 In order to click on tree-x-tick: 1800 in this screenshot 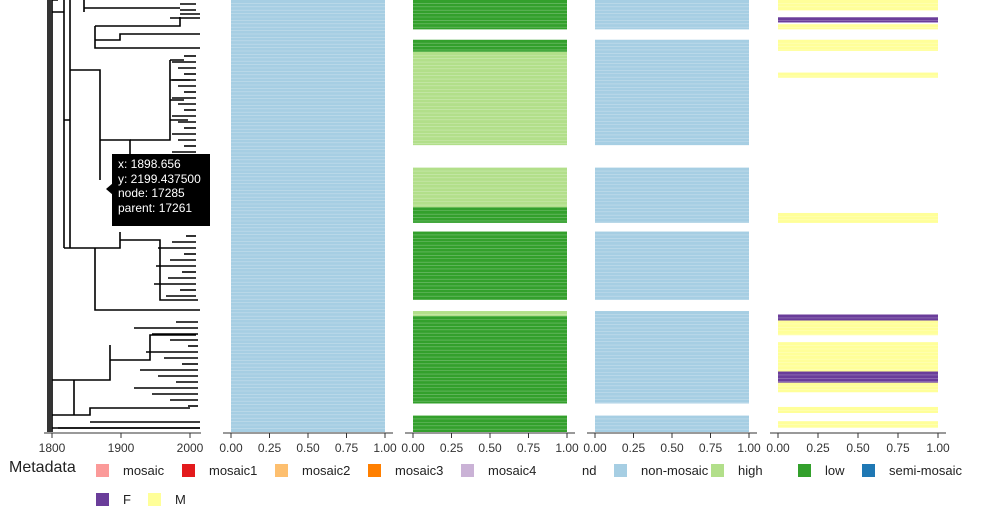, I will do `click(52, 444)`.